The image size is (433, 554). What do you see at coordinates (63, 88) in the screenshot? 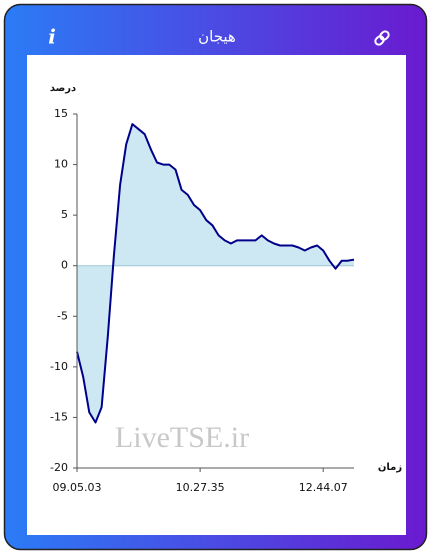
I see `y-axis-label: درصد` at bounding box center [63, 88].